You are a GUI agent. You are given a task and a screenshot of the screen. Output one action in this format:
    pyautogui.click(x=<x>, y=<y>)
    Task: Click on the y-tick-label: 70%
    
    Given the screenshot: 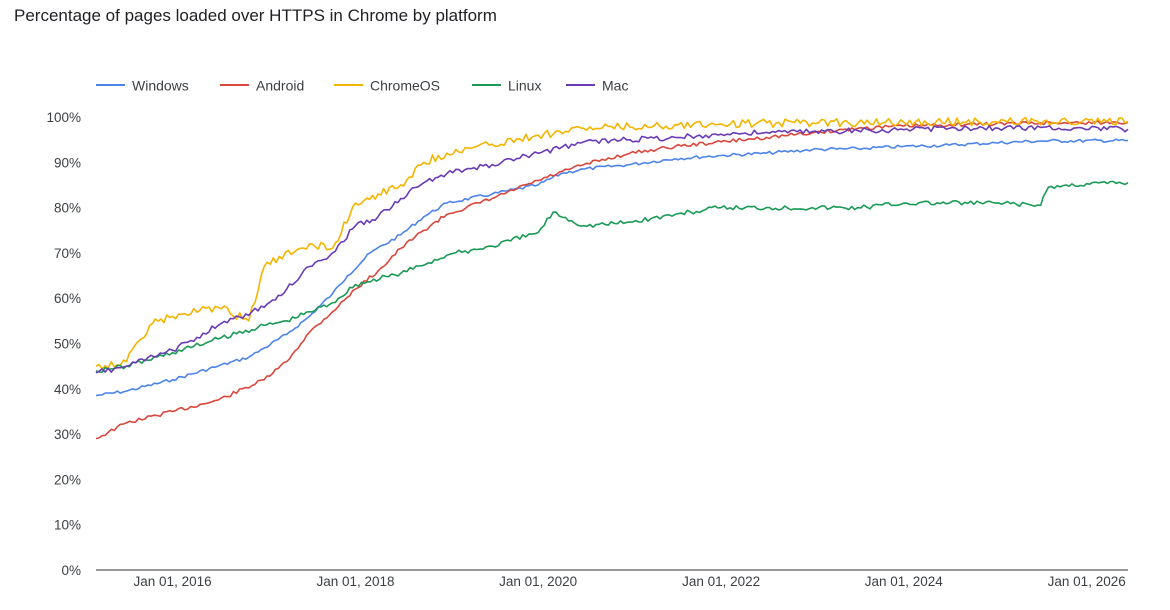 What is the action you would take?
    pyautogui.click(x=67, y=253)
    